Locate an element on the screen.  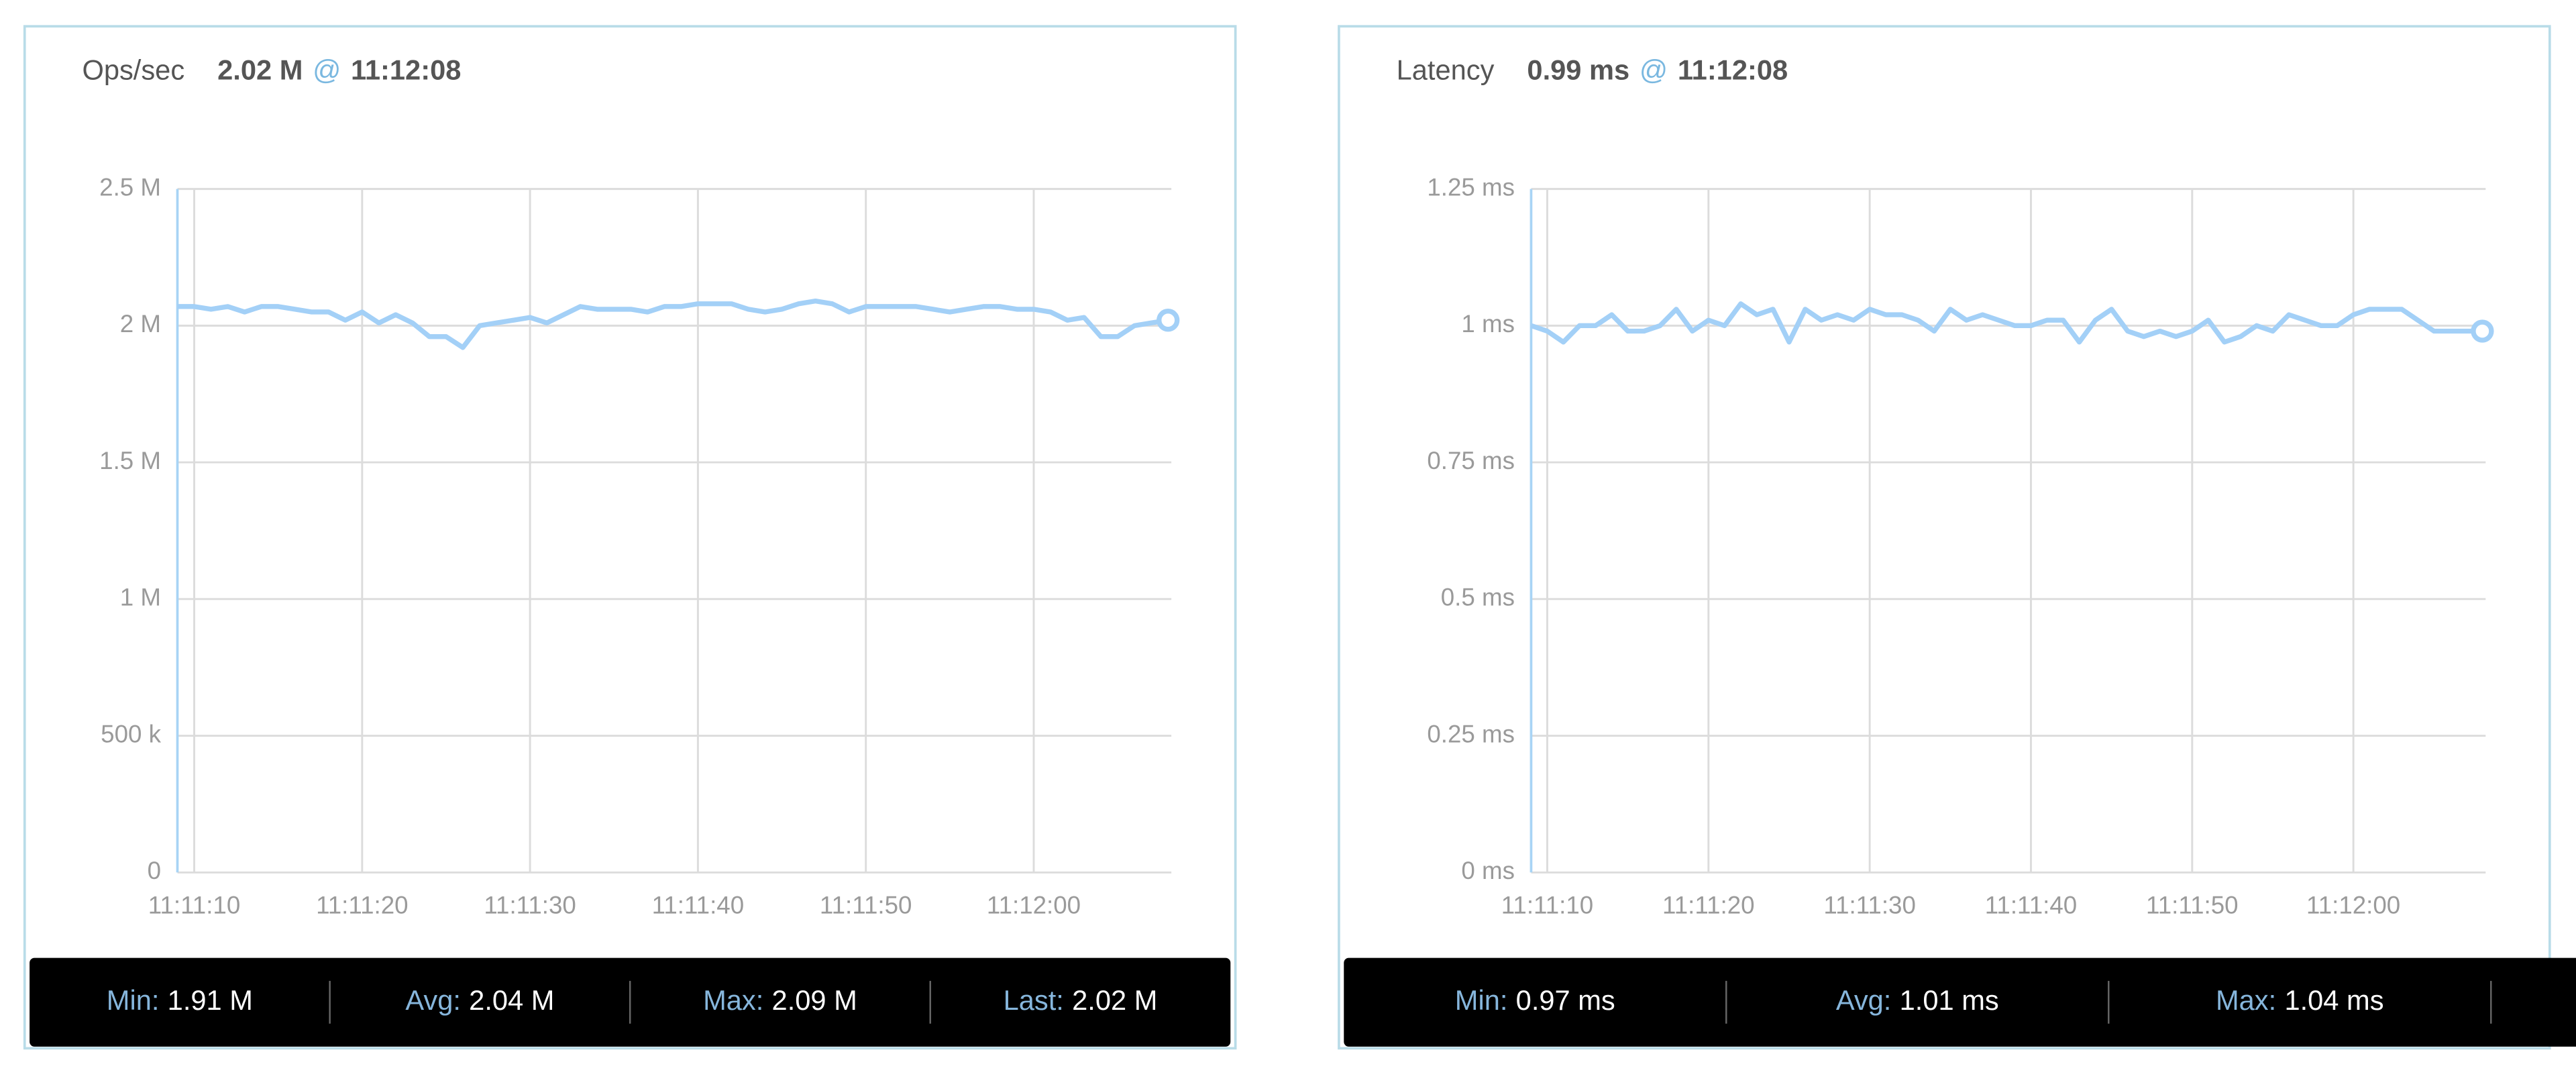
y-tick-label: 0 ms is located at coordinates (1488, 870).